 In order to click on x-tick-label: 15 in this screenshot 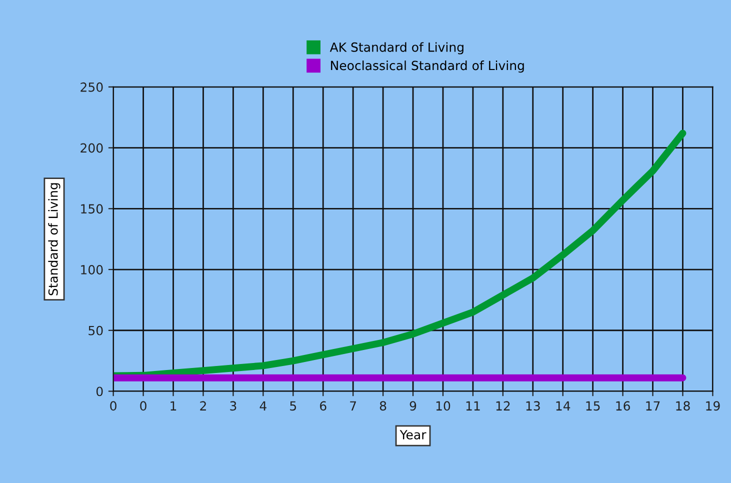, I will do `click(593, 406)`.